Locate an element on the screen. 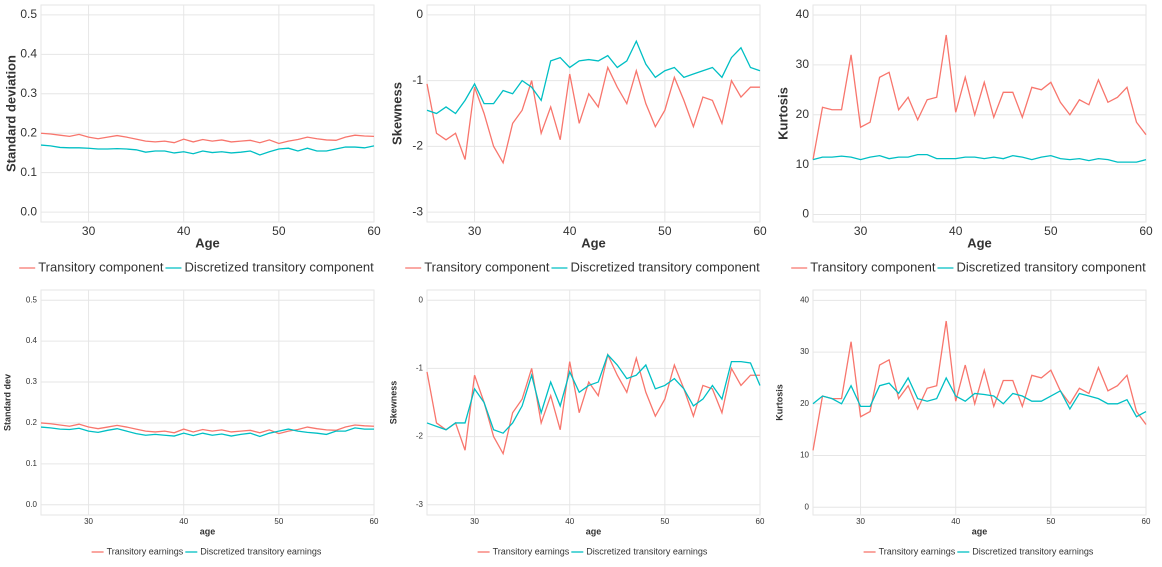 The height and width of the screenshot is (567, 1162). y-axis-label: Standard dev is located at coordinates (7, 402).